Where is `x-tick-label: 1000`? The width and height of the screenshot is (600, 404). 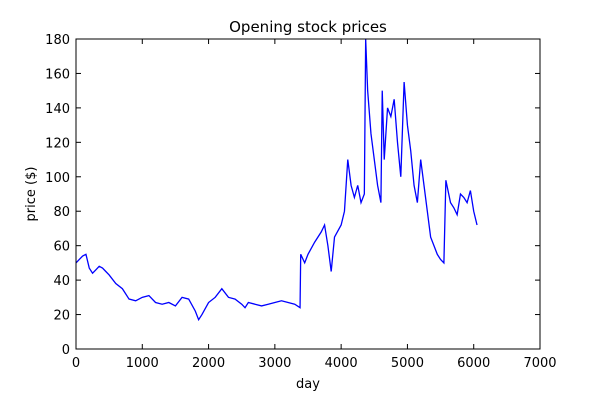 x-tick-label: 1000 is located at coordinates (142, 363).